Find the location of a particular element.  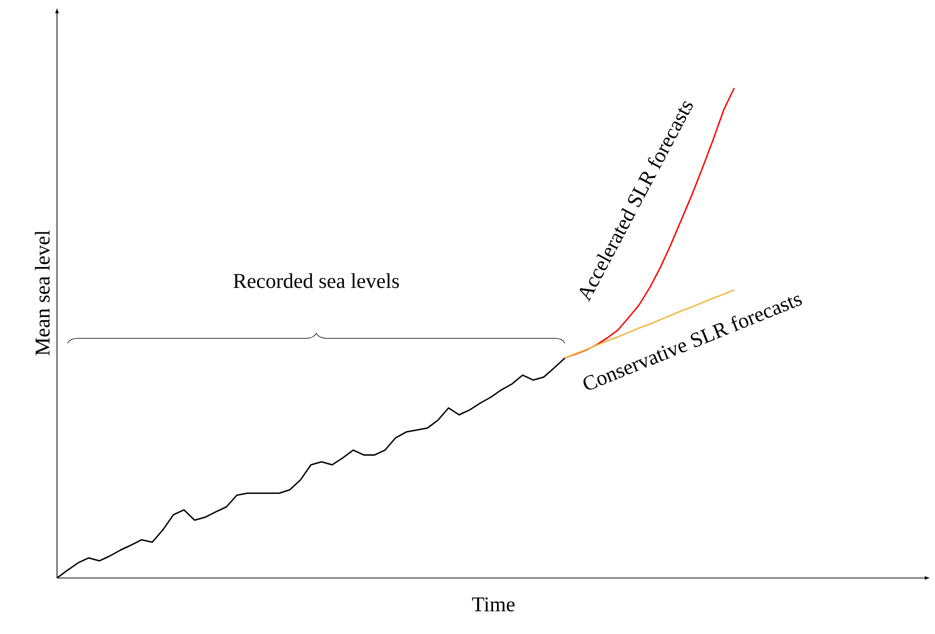

y-axis-title: Mean sea level is located at coordinates (42, 293).